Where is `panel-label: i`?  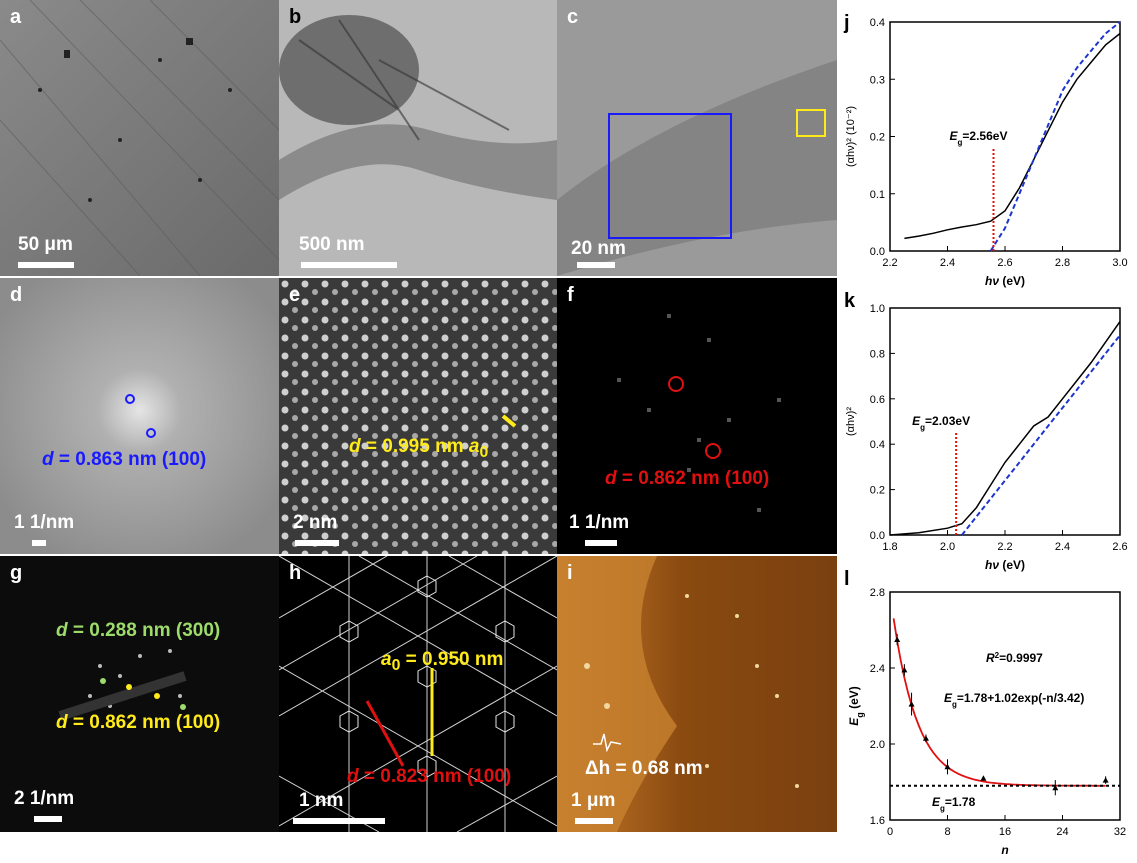 panel-label: i is located at coordinates (570, 573).